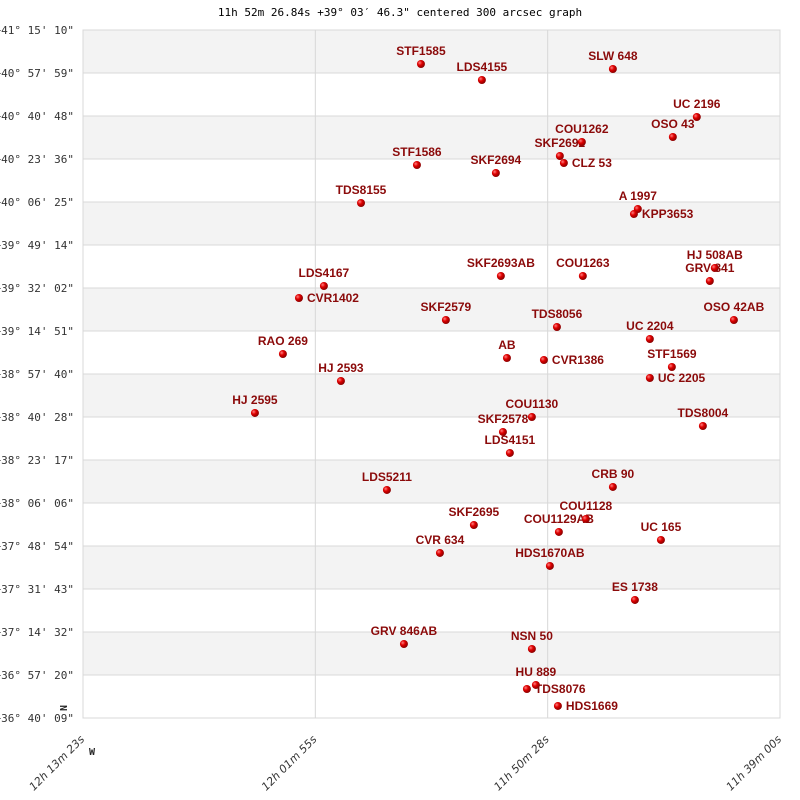 The width and height of the screenshot is (800, 800). What do you see at coordinates (341, 368) in the screenshot?
I see `star-label: HJ 2593` at bounding box center [341, 368].